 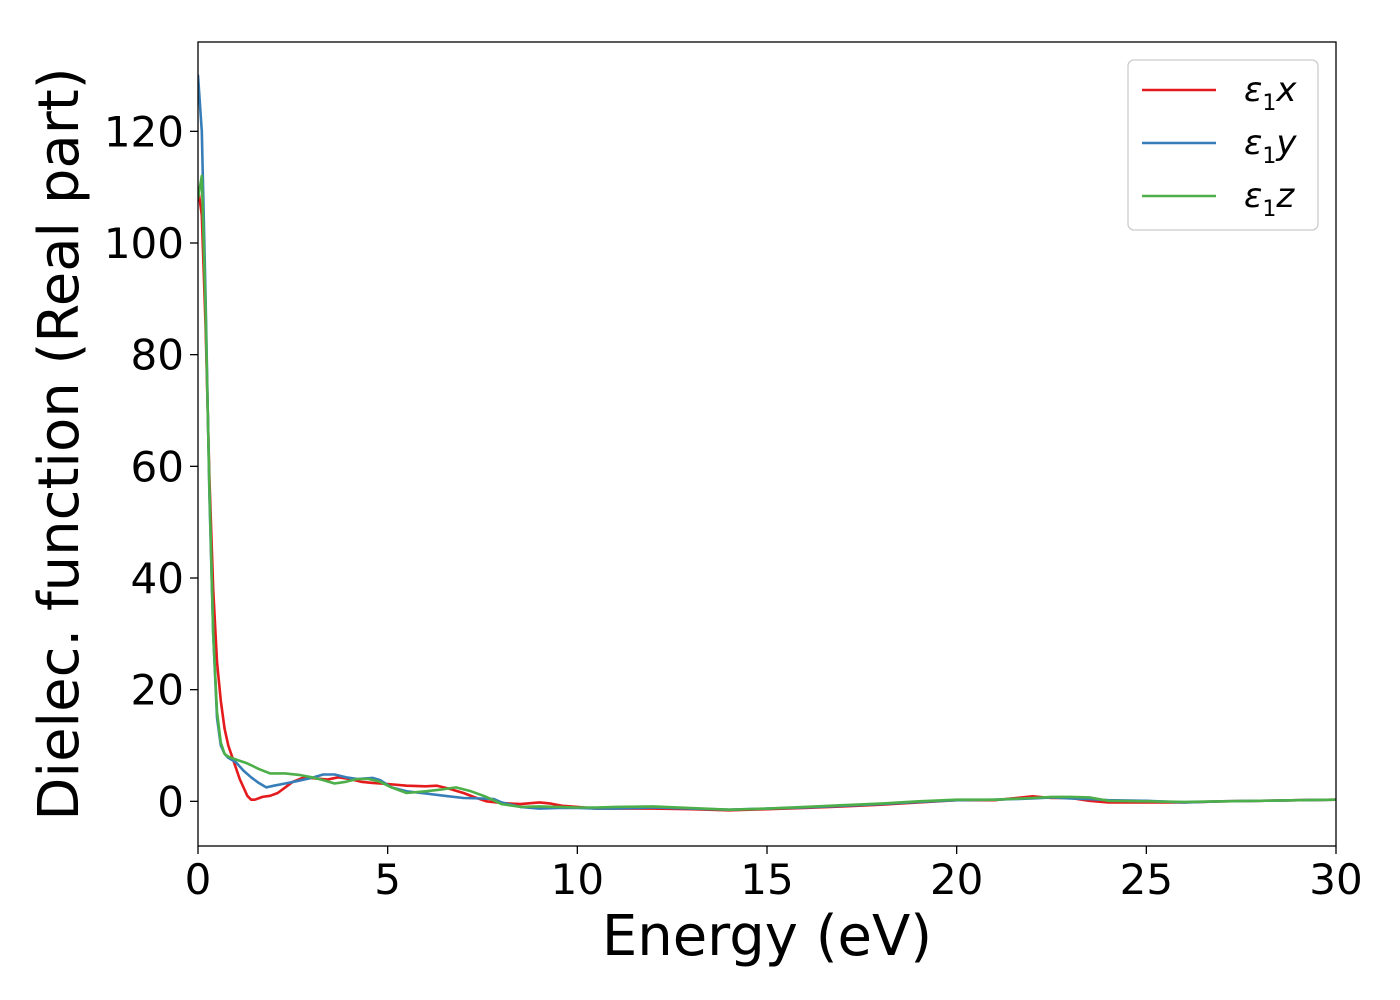 What do you see at coordinates (1270, 93) in the screenshot?
I see `legend-label-x: ε1x` at bounding box center [1270, 93].